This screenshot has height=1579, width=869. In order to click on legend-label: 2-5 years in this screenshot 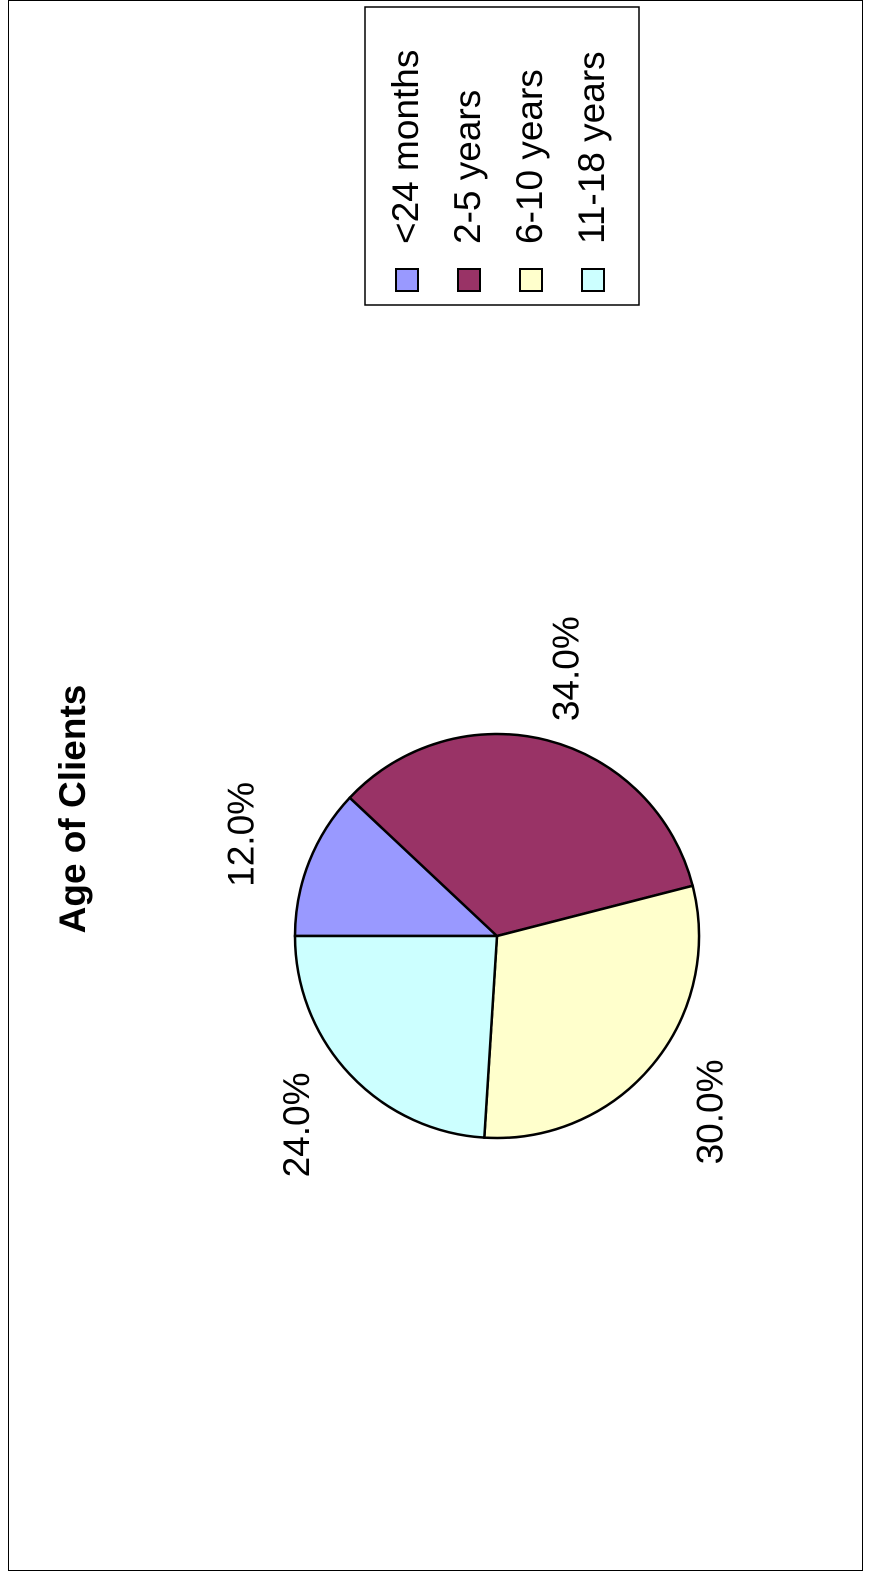, I will do `click(467, 167)`.